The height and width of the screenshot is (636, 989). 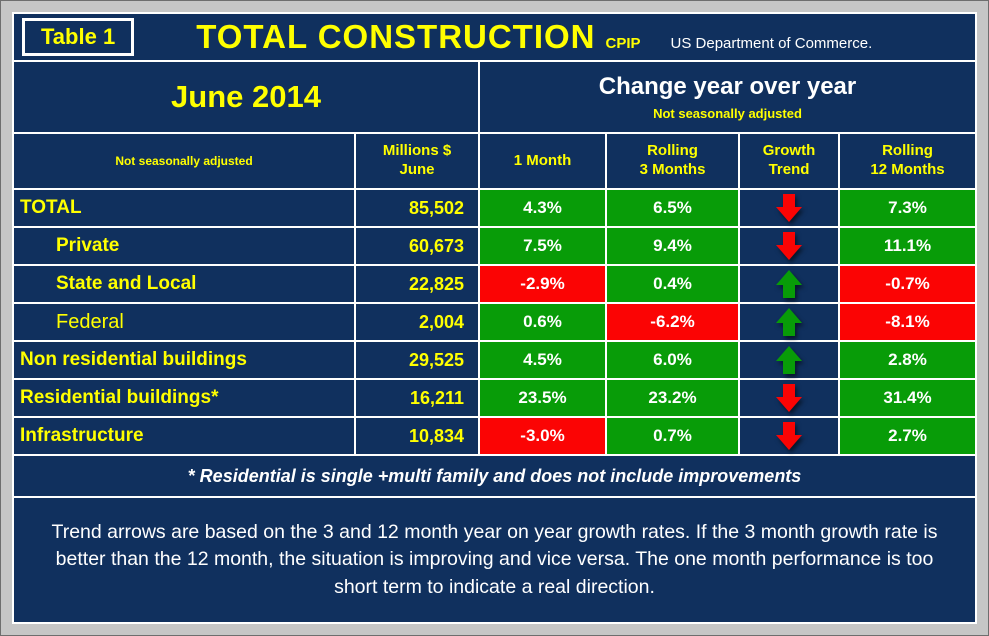 I want to click on column-header-category: Not seasonally adjusted, so click(x=184, y=161).